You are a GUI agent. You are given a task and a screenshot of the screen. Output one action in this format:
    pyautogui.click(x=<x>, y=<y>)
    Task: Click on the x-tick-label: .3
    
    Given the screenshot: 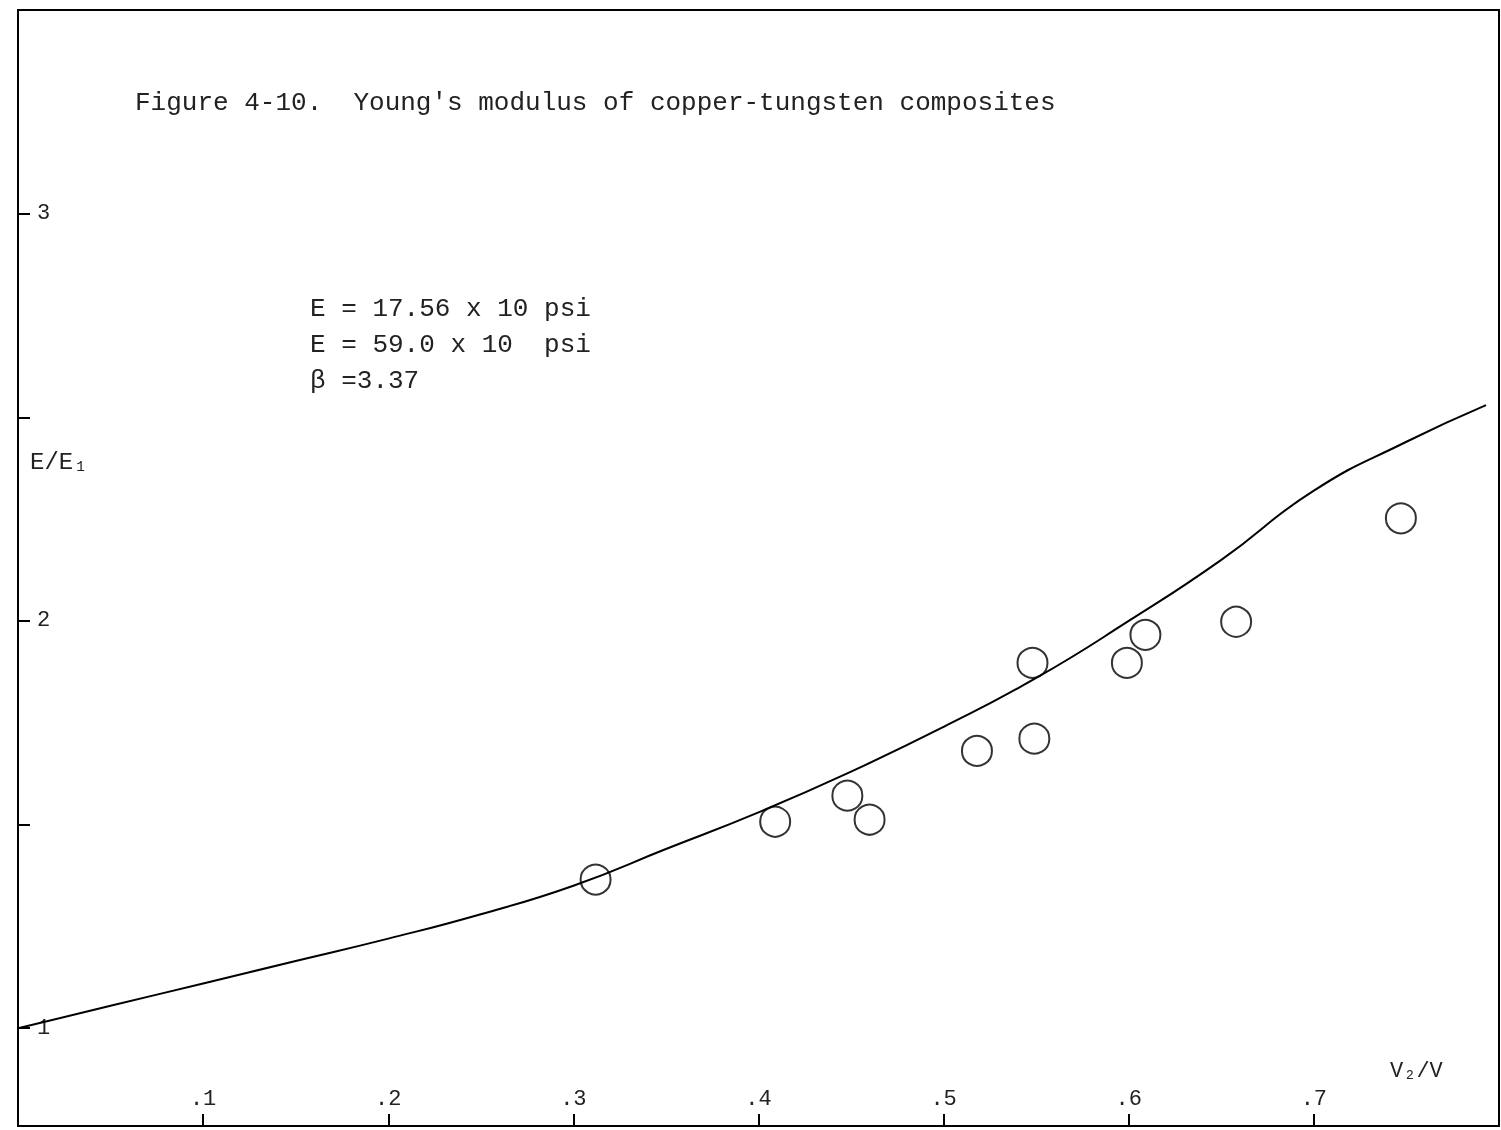 What is the action you would take?
    pyautogui.click(x=573, y=1099)
    